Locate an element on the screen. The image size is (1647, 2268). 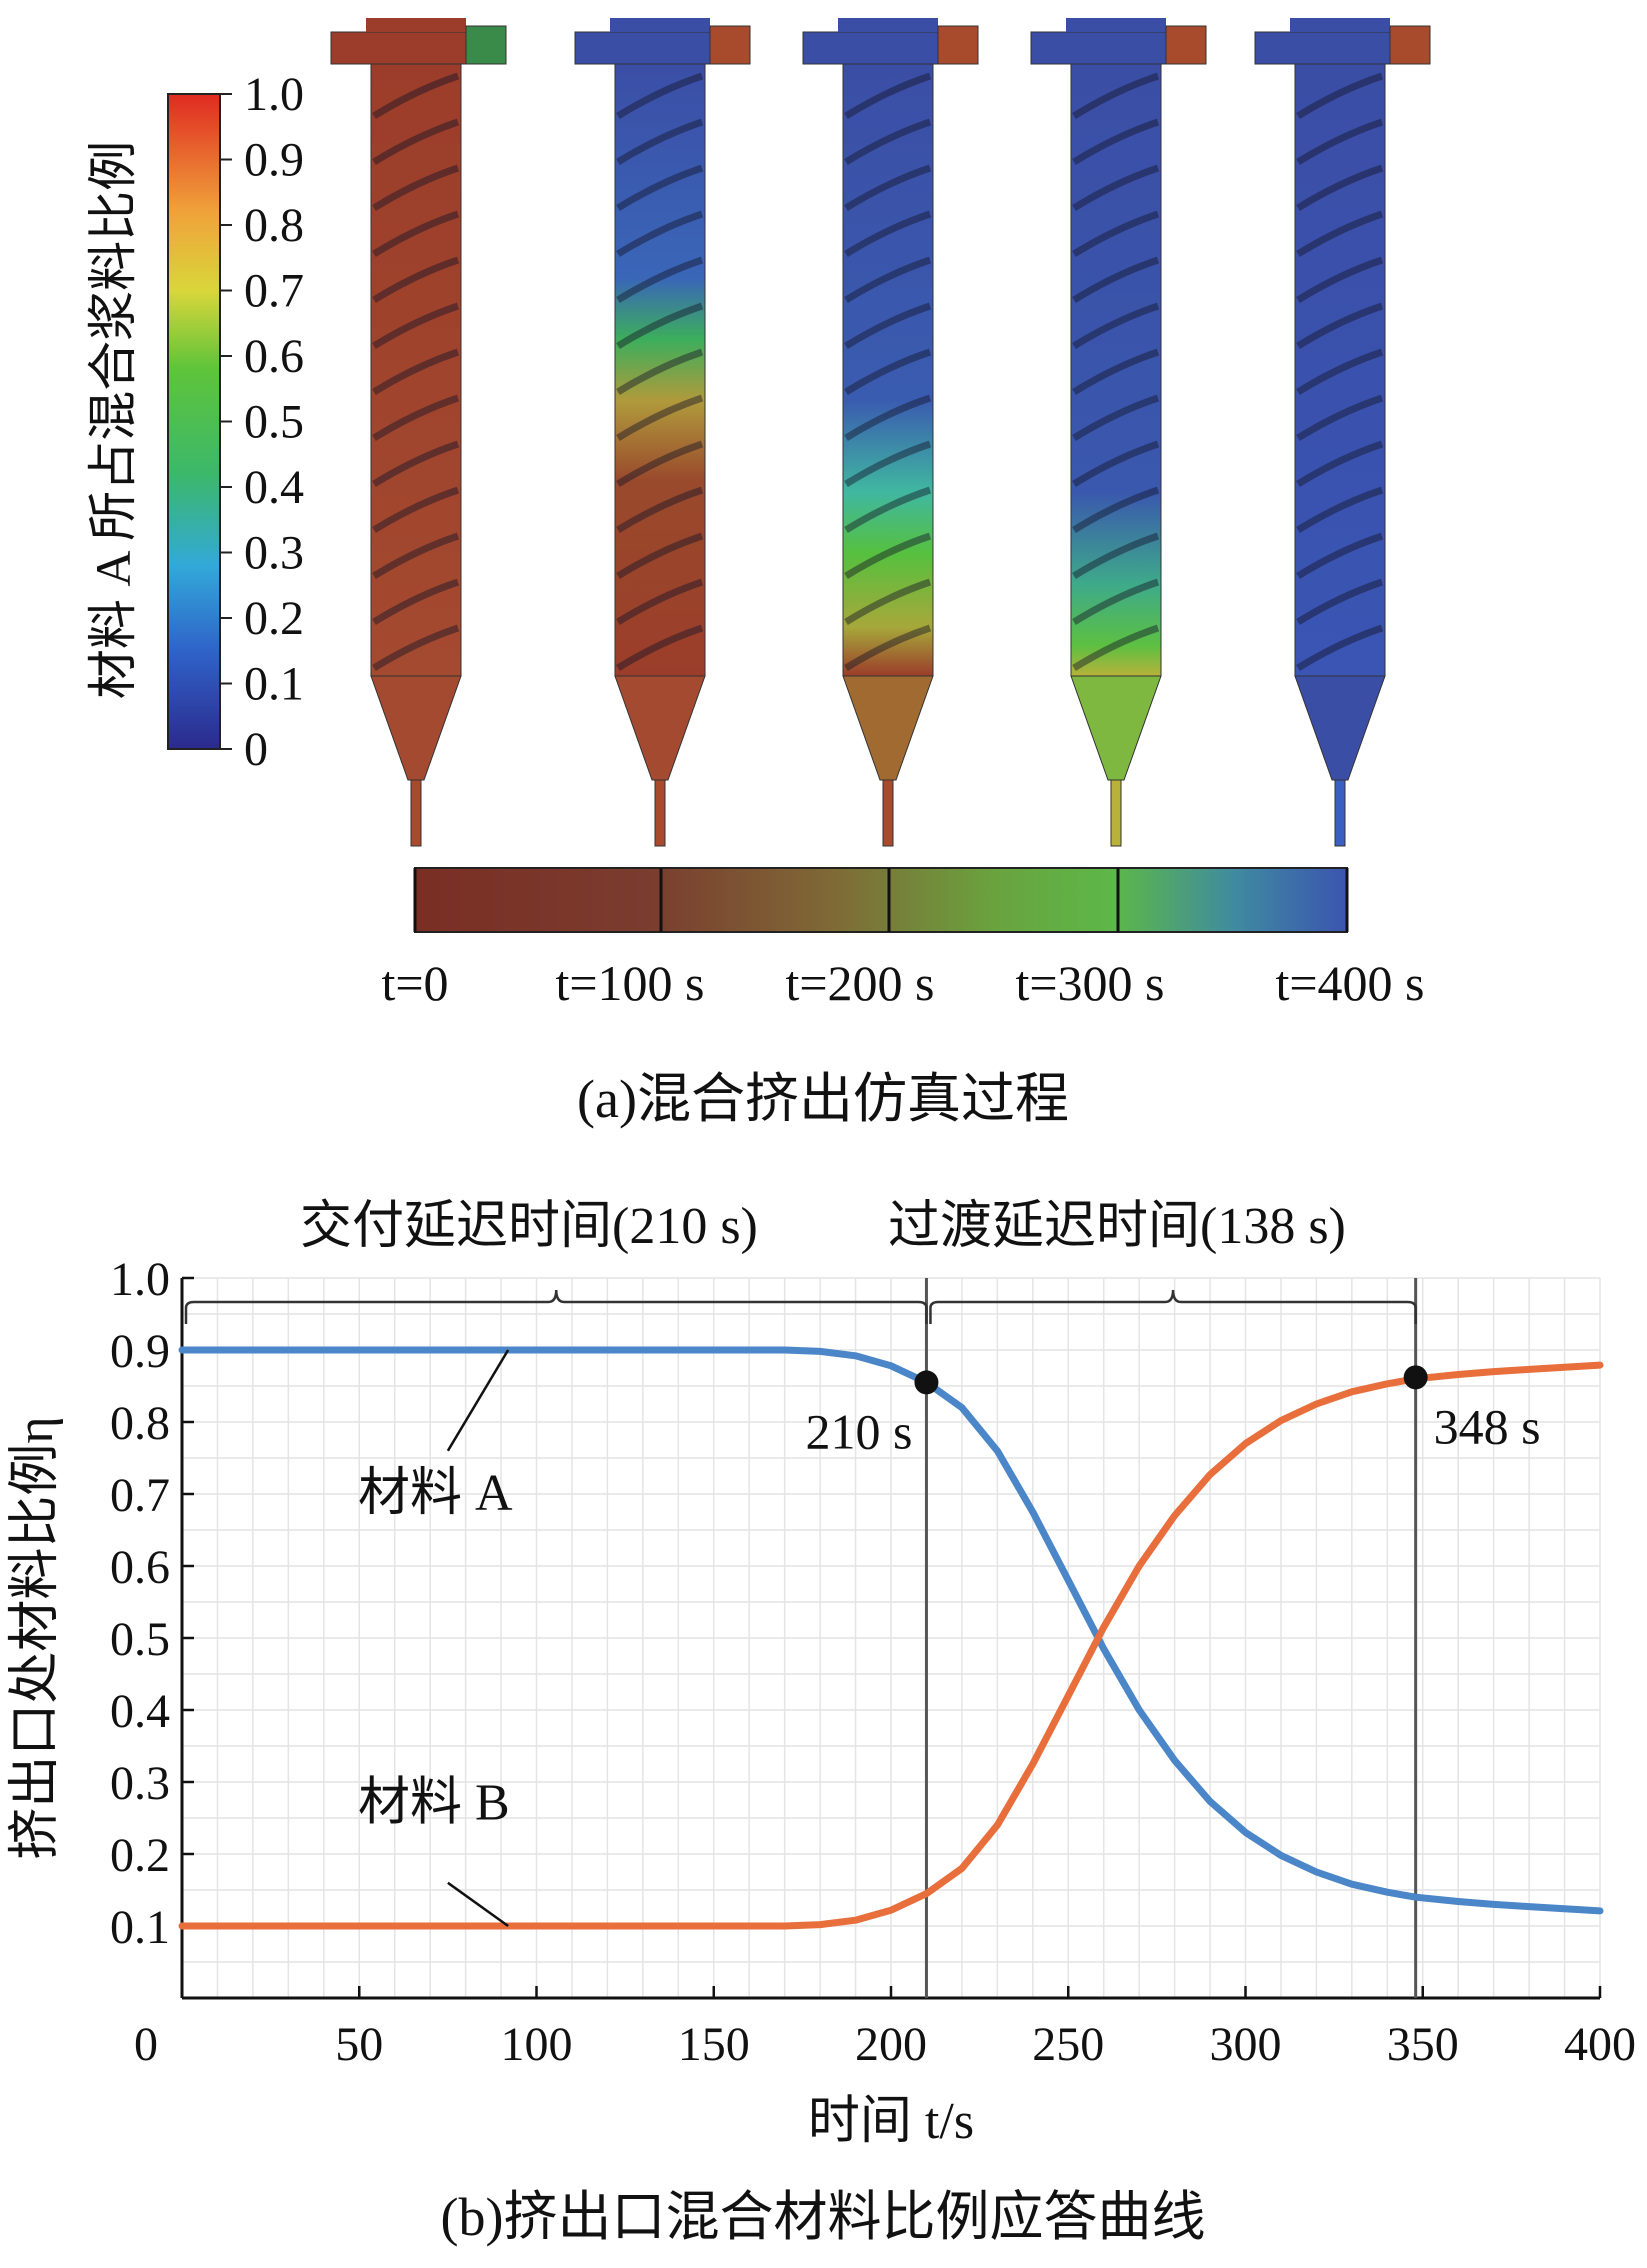
y-axis-label: 挤出口处材料比例η is located at coordinates (35, 1637).